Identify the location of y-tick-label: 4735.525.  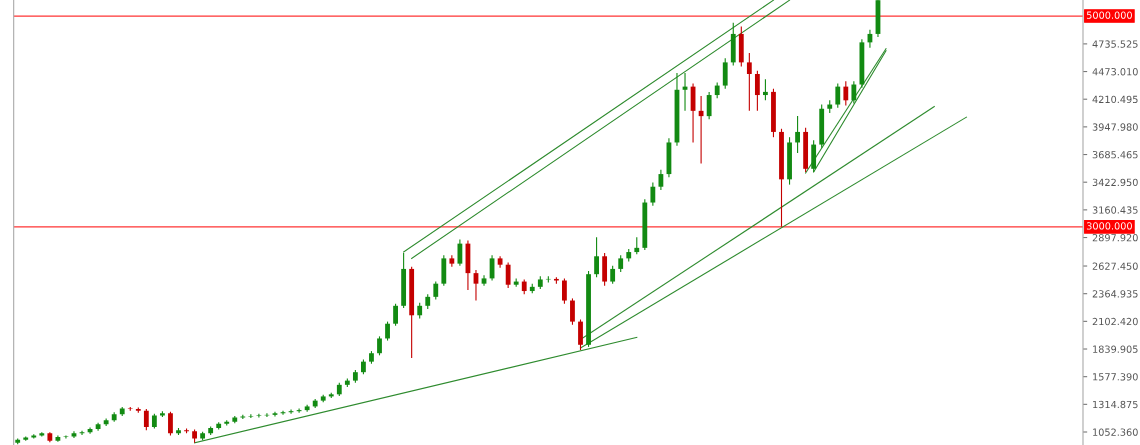
(1115, 44).